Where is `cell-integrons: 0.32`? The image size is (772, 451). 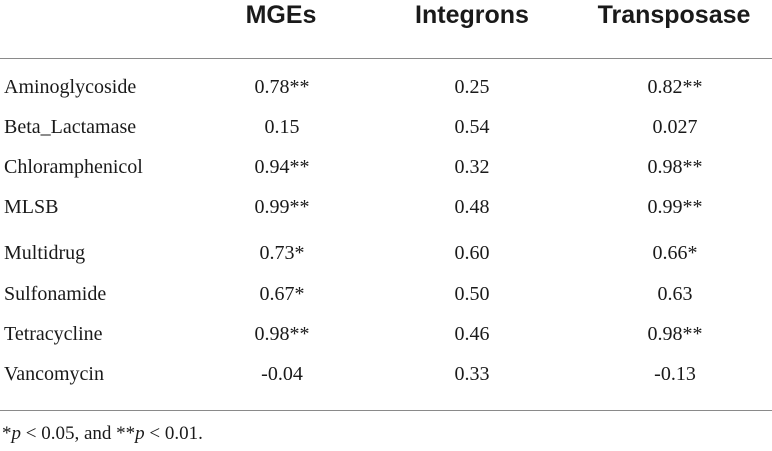
cell-integrons: 0.32 is located at coordinates (472, 167).